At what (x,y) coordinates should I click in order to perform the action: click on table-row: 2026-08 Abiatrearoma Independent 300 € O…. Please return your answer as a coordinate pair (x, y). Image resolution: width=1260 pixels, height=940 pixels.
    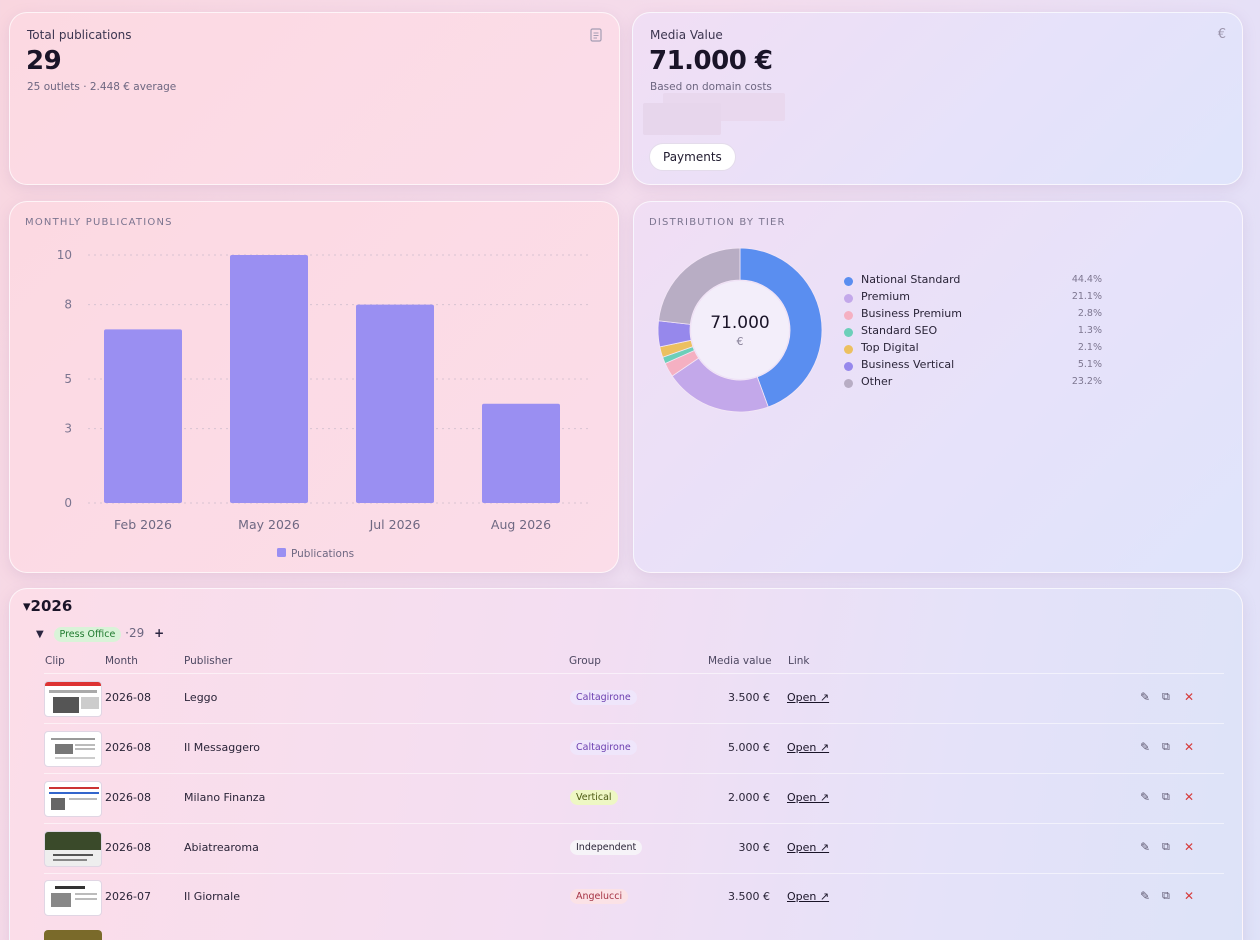
    Looking at the image, I should click on (639, 849).